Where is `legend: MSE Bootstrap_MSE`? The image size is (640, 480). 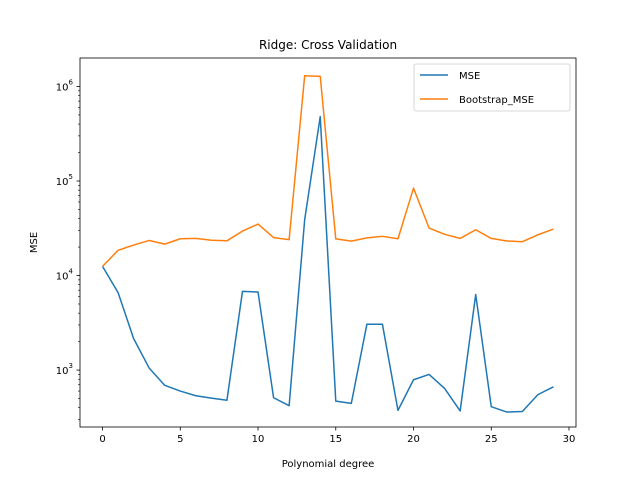
legend: MSE Bootstrap_MSE is located at coordinates (492, 87).